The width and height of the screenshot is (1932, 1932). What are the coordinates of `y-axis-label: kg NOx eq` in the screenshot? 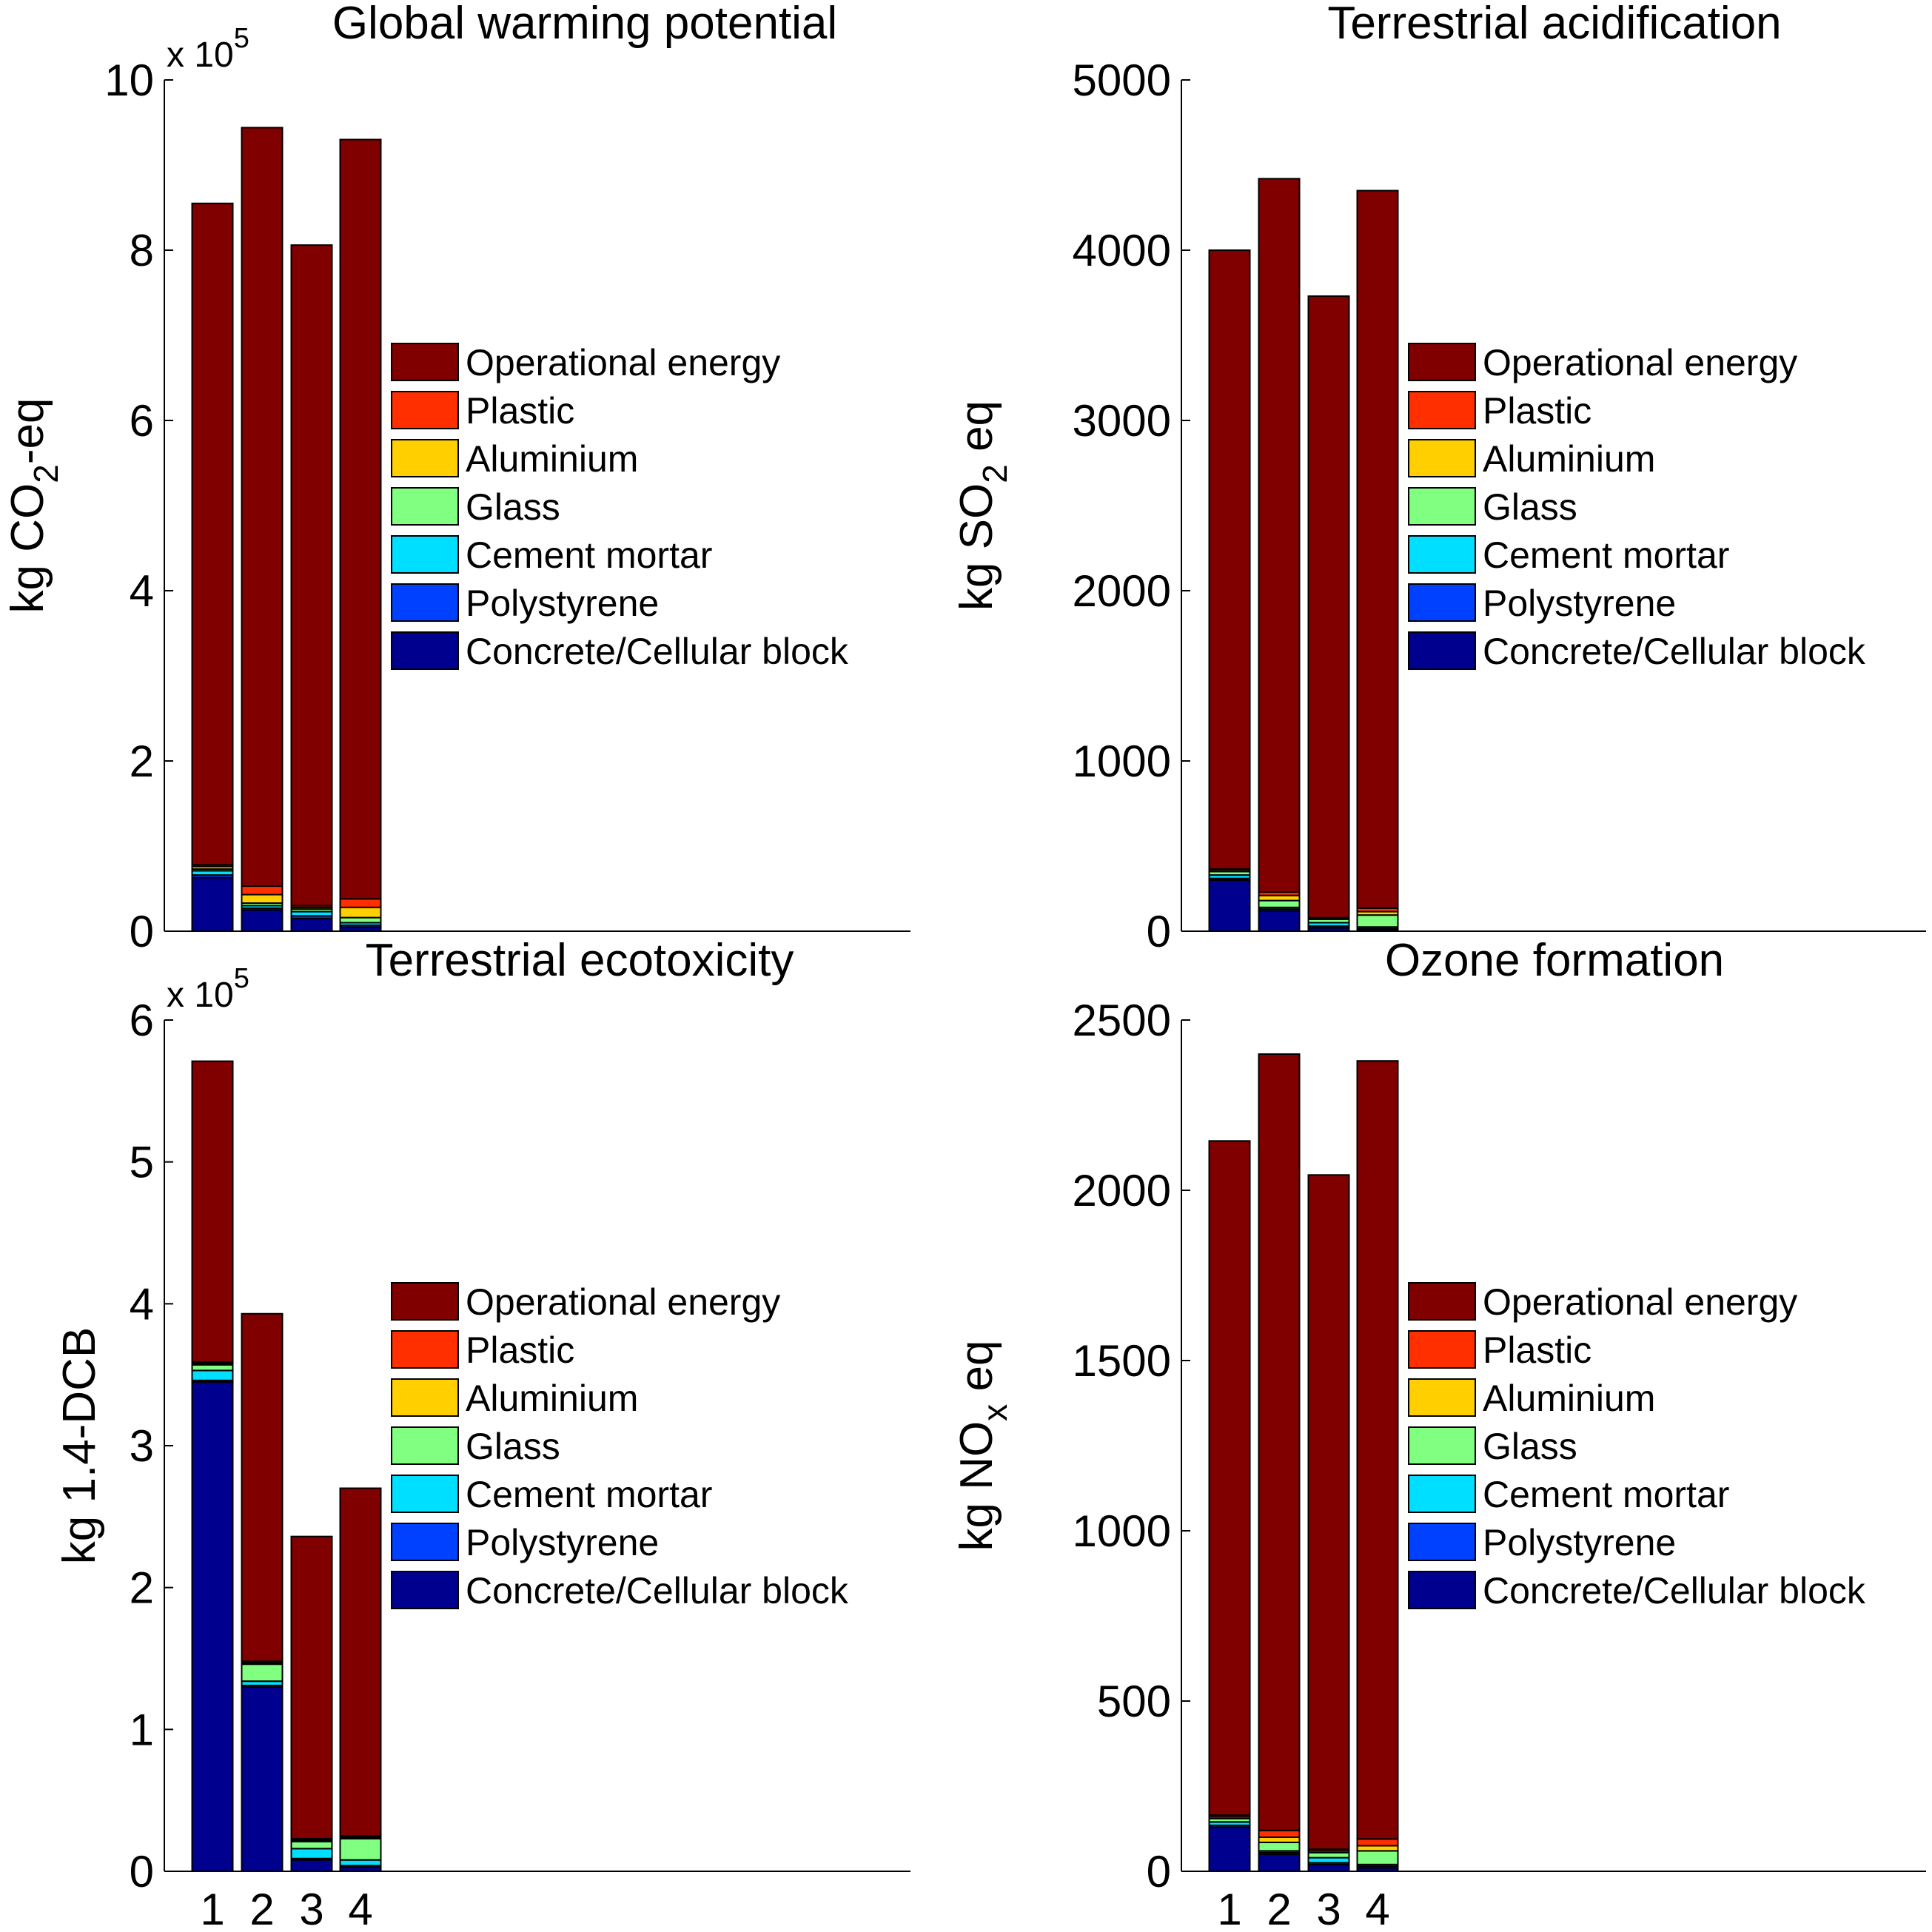 It's located at (982, 1446).